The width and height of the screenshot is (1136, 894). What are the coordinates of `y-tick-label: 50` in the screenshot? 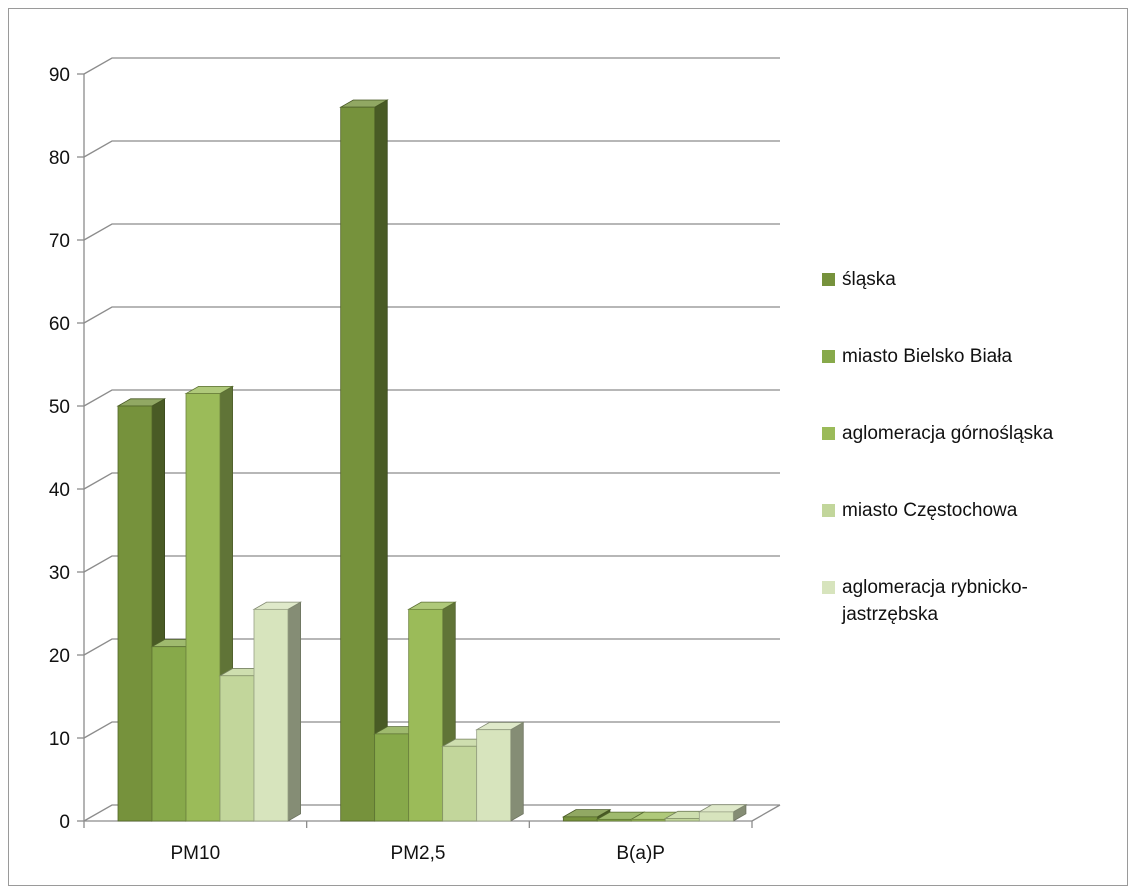 It's located at (59, 407).